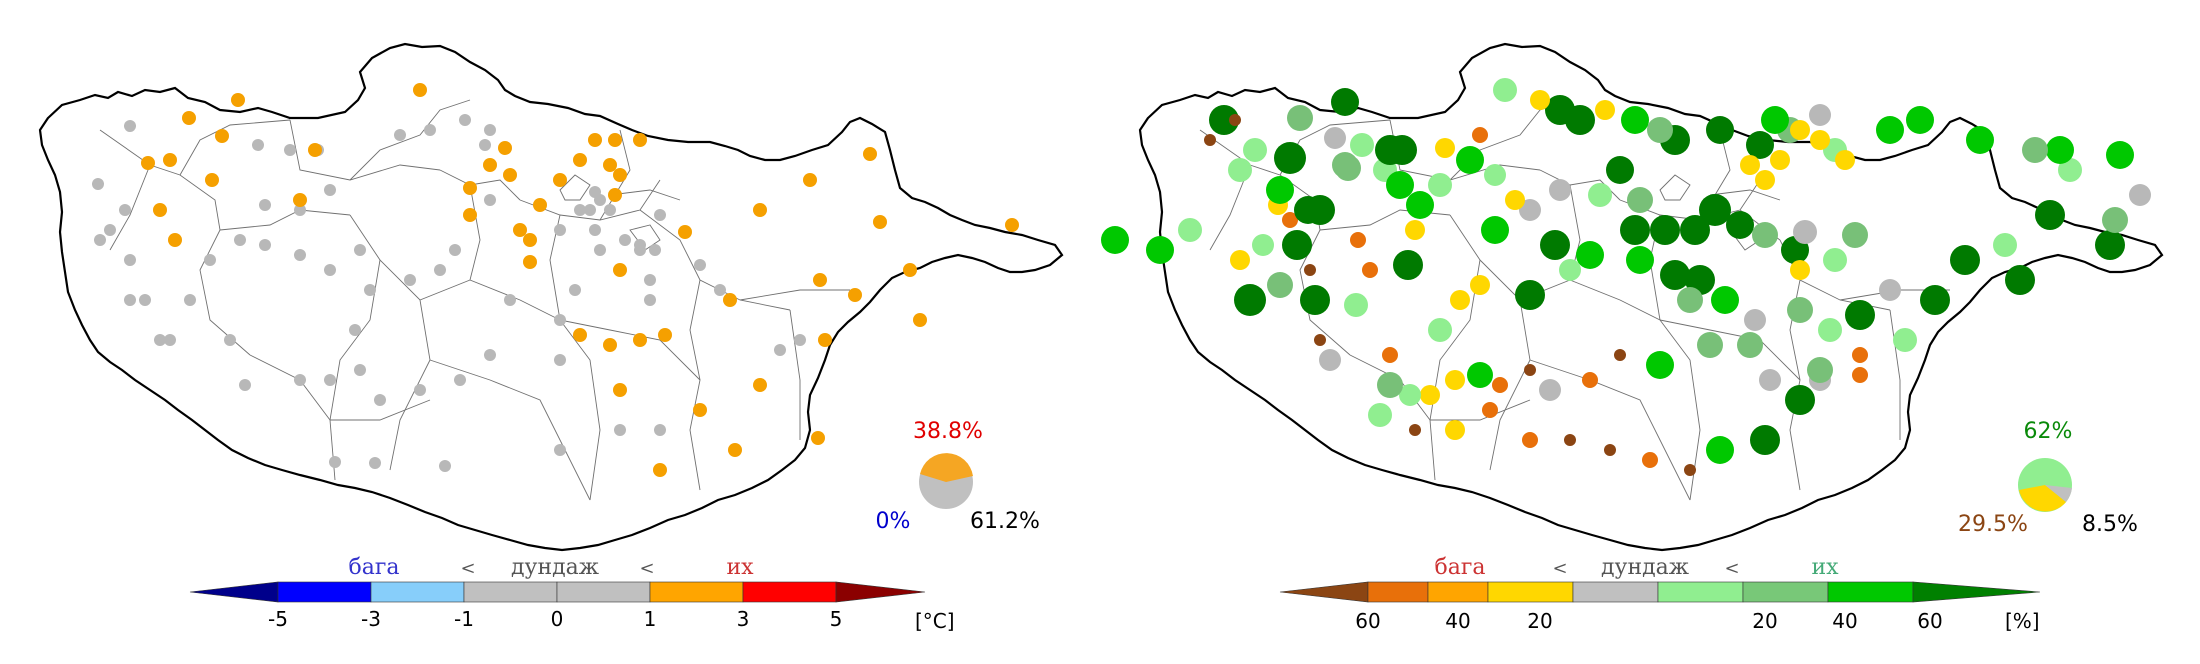 Image resolution: width=2200 pixels, height=664 pixels. What do you see at coordinates (650, 619) in the screenshot?
I see `legend-tick: 1` at bounding box center [650, 619].